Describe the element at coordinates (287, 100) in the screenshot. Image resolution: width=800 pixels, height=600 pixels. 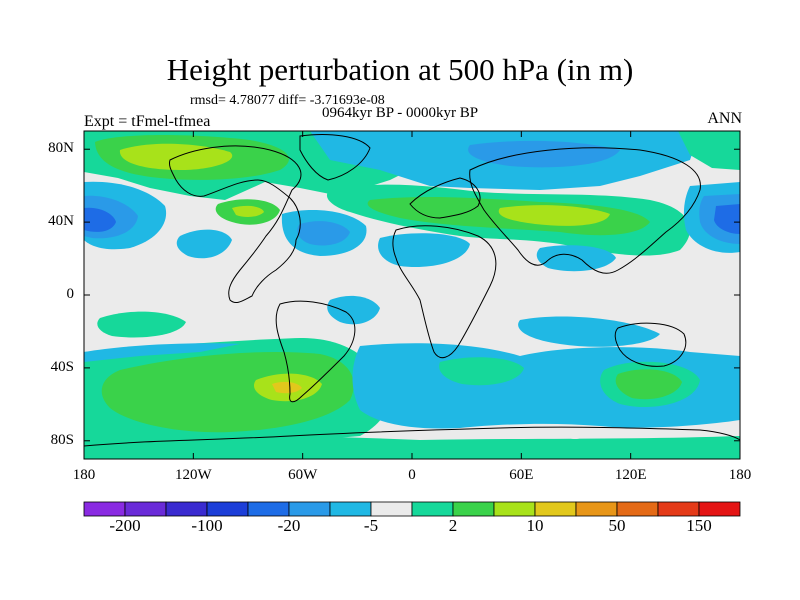
I see `stats-text: rmsd= 4.78077 diff= -3.71693e-08` at that location.